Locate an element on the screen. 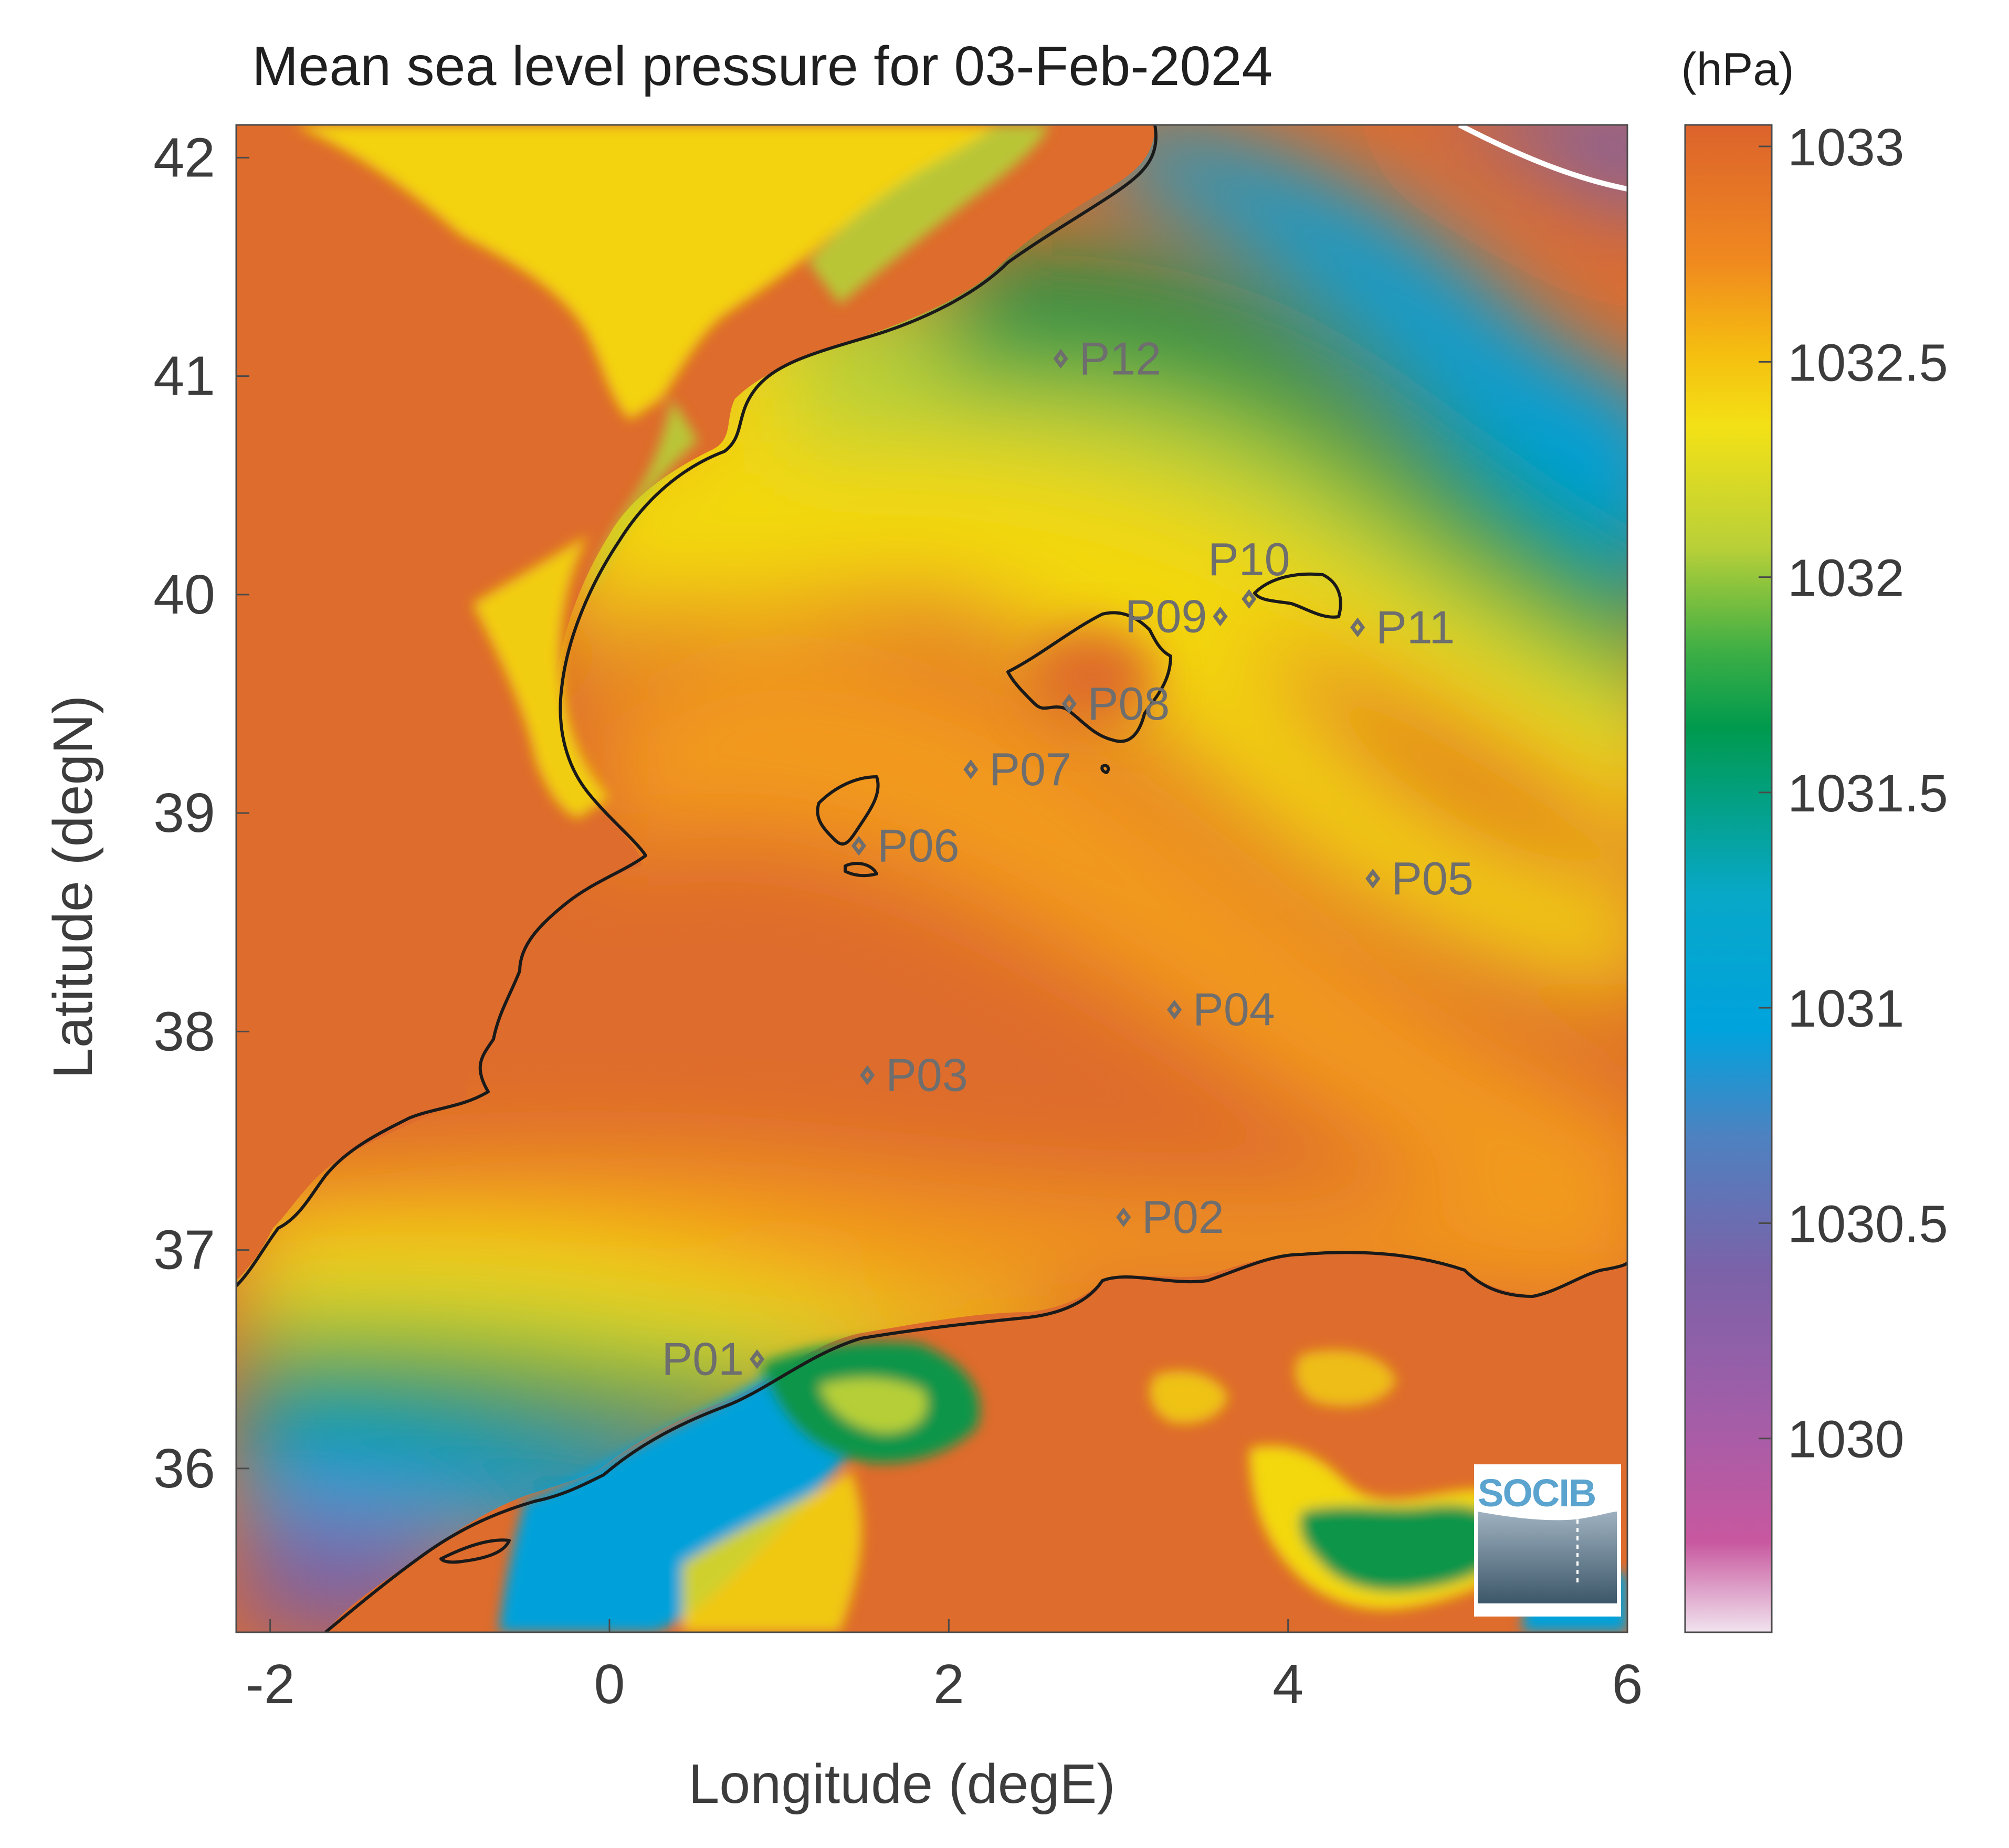 The height and width of the screenshot is (1848, 2009). station-label-p04: P04 is located at coordinates (1234, 1010).